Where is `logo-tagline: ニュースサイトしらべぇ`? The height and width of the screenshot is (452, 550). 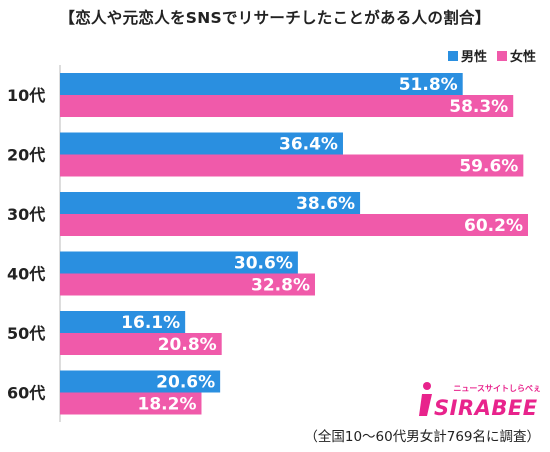
logo-tagline: ニュースサイトしらべぇ is located at coordinates (497, 388).